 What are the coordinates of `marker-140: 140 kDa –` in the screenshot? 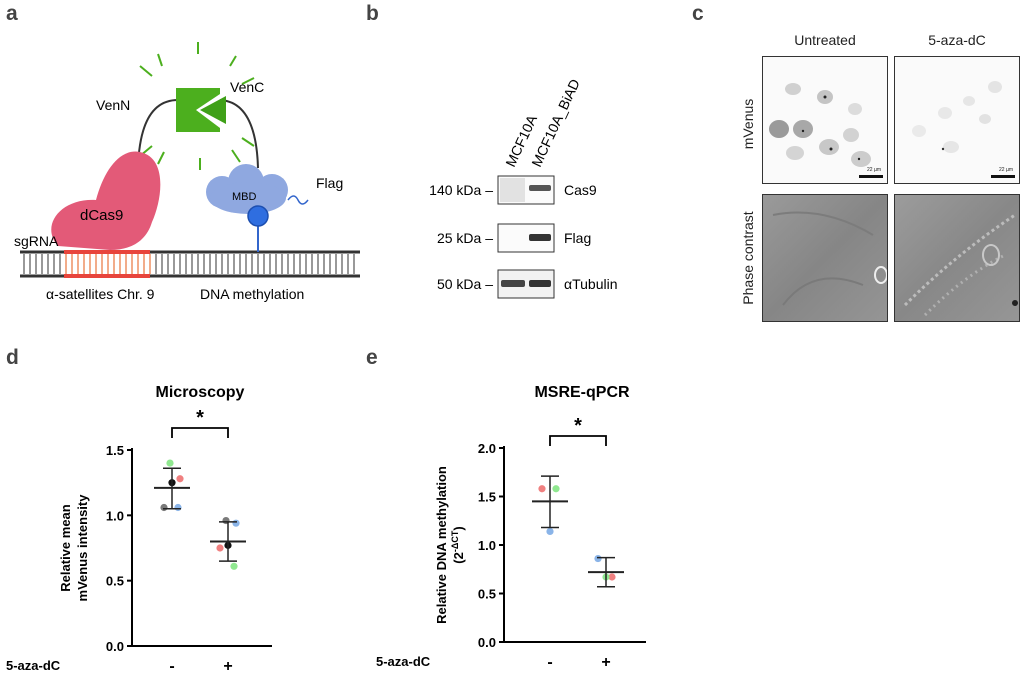 It's located at (461, 190).